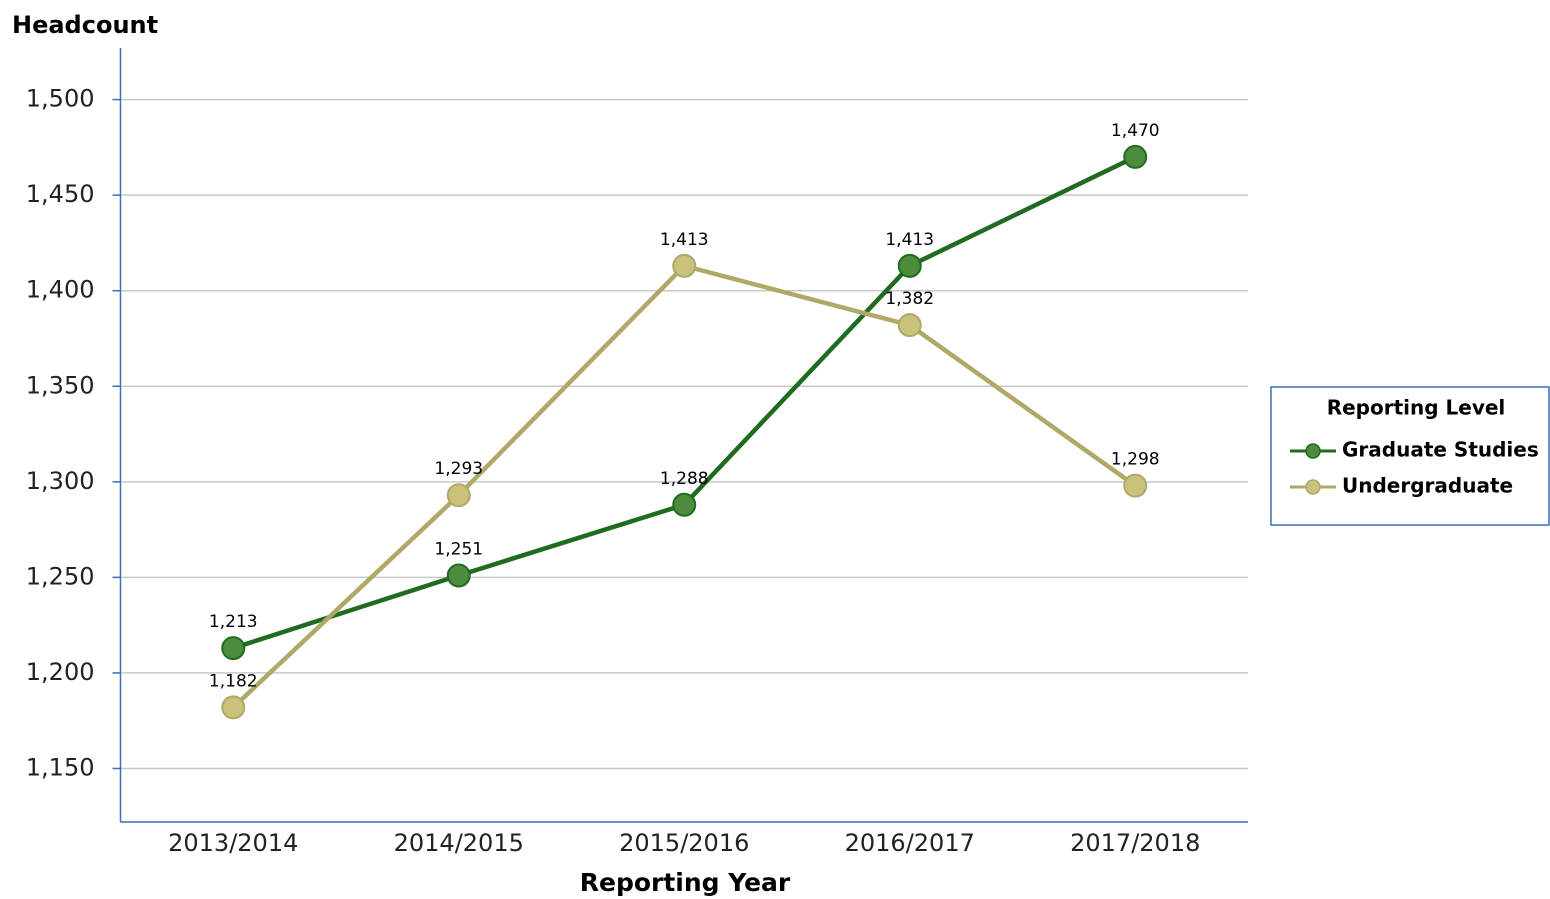  What do you see at coordinates (685, 882) in the screenshot?
I see `x-axis-title: Reporting Year` at bounding box center [685, 882].